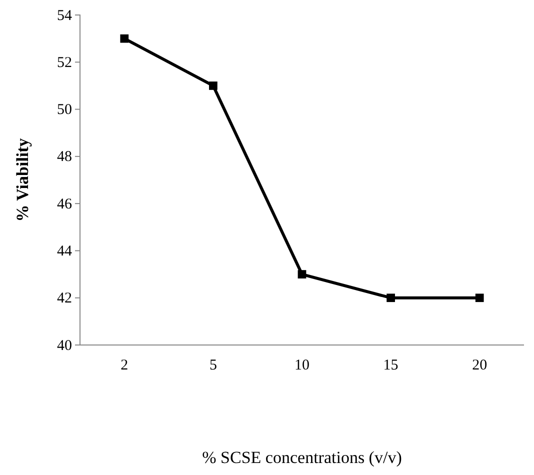 The width and height of the screenshot is (534, 475). I want to click on x-tick-label: 15, so click(390, 366).